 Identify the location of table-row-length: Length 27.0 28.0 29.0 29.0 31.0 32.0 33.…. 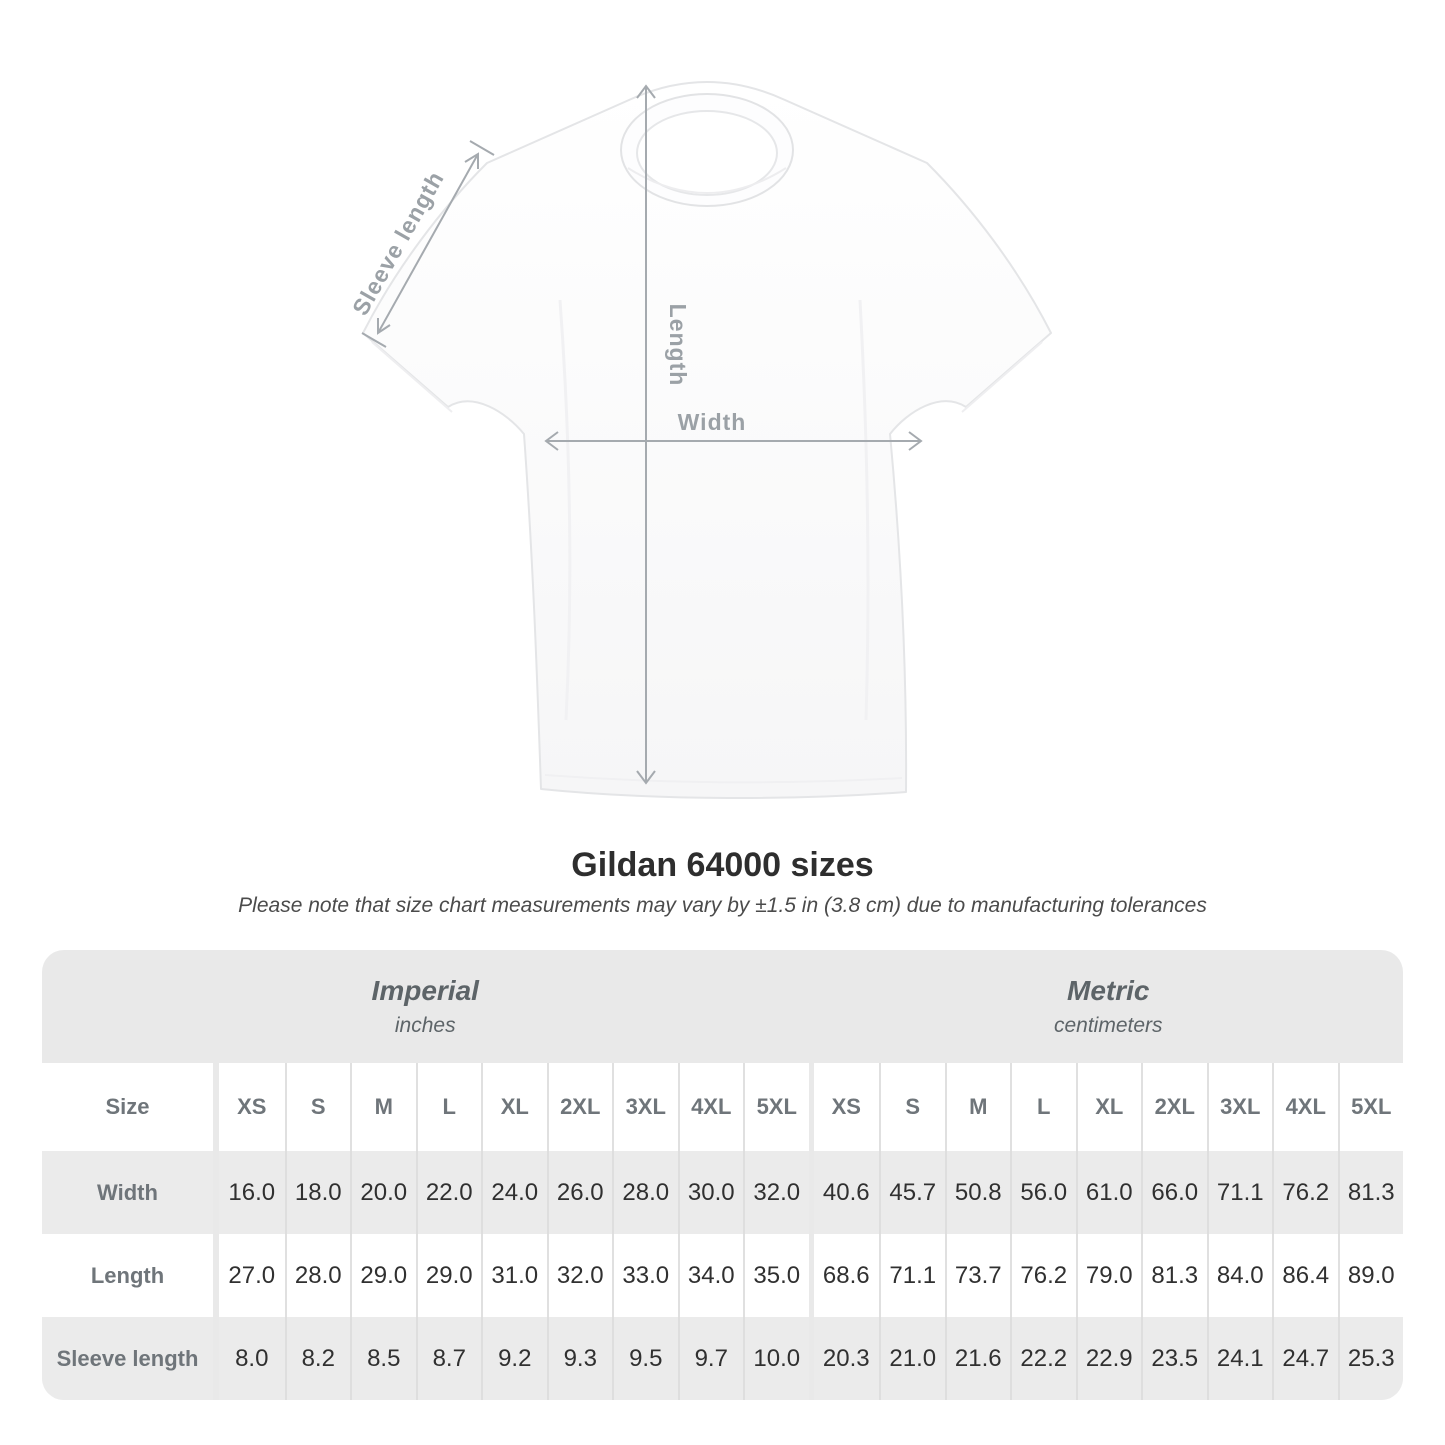
(722, 1275).